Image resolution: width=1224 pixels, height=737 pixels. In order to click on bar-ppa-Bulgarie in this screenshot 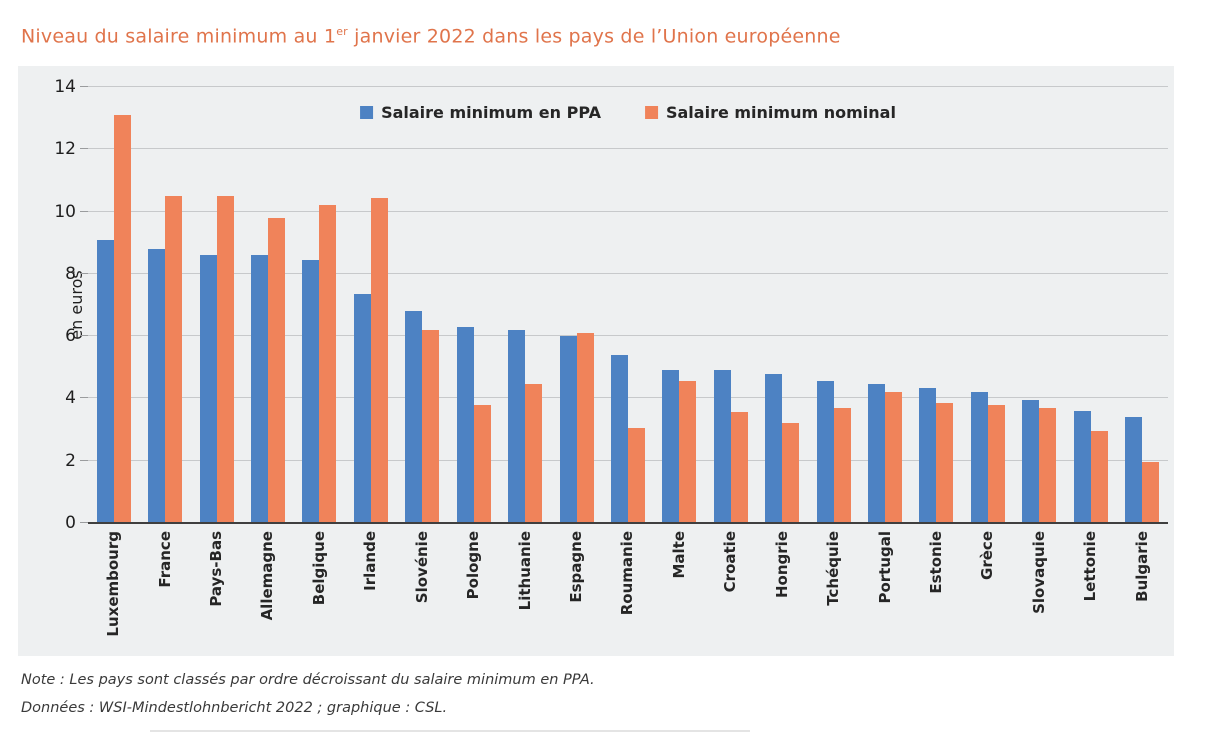, I will do `click(1134, 470)`.